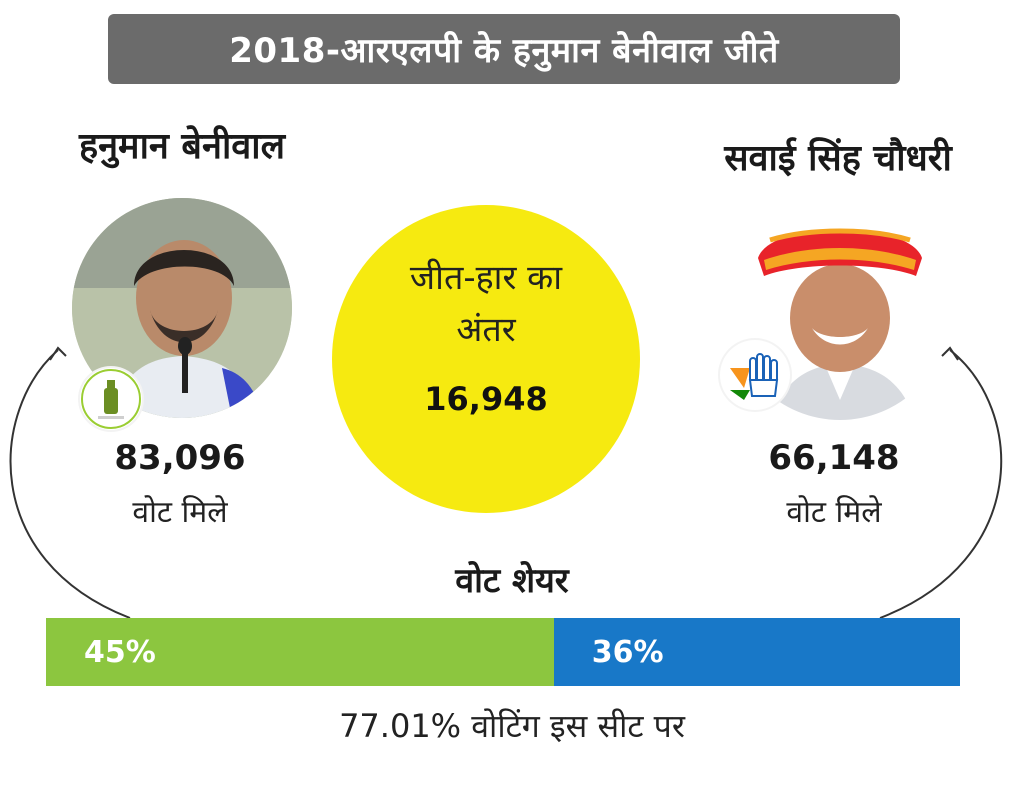 The height and width of the screenshot is (788, 1024). I want to click on vote-share-left-segment: 45%, so click(300, 652).